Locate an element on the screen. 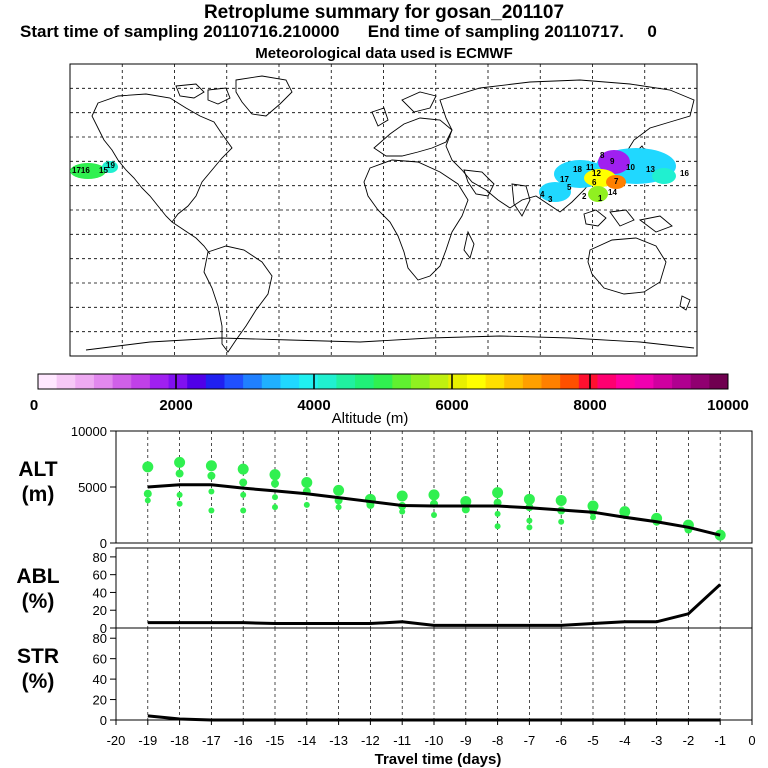 This screenshot has height=768, width=768. panel-abl: 80 60 40 20 0 ABL(%) is located at coordinates (384, 591).